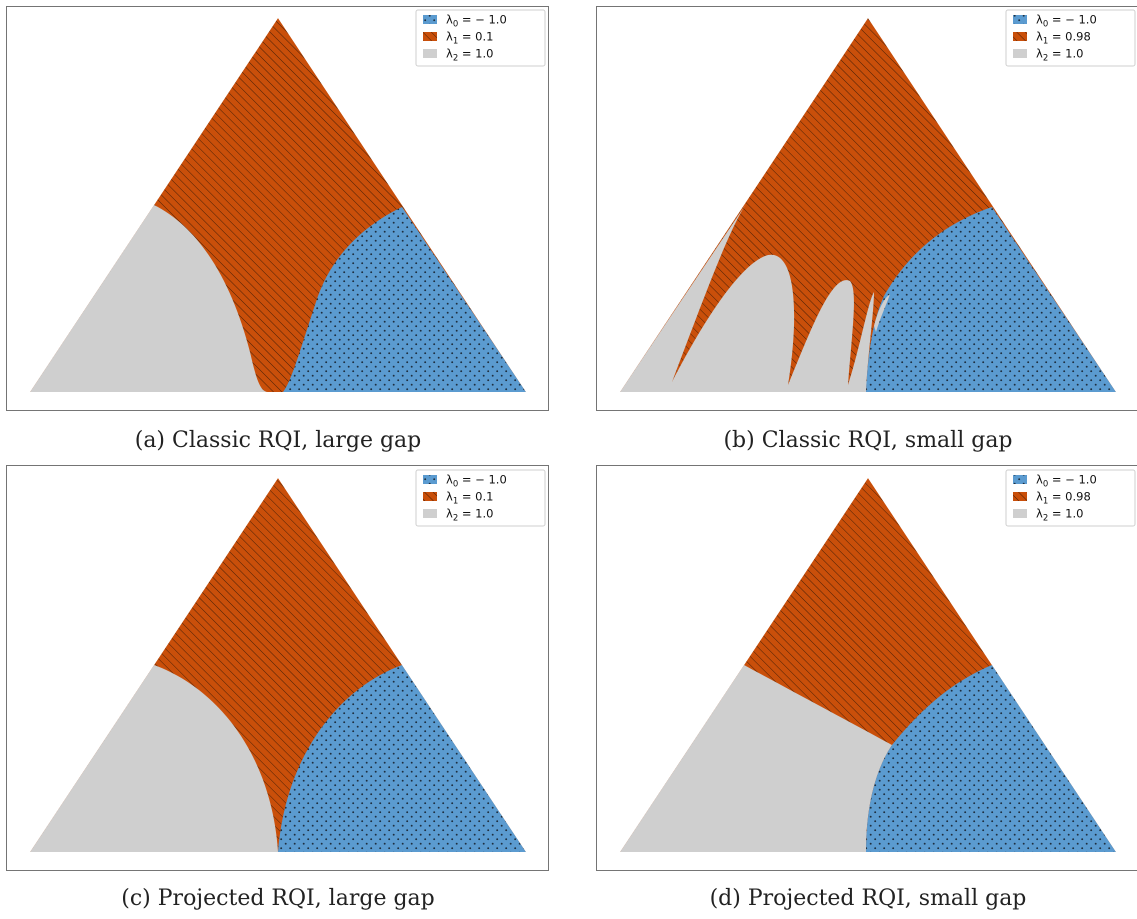  Describe the element at coordinates (756, 758) in the screenshot. I see `panel-d-region-lambda2` at that location.